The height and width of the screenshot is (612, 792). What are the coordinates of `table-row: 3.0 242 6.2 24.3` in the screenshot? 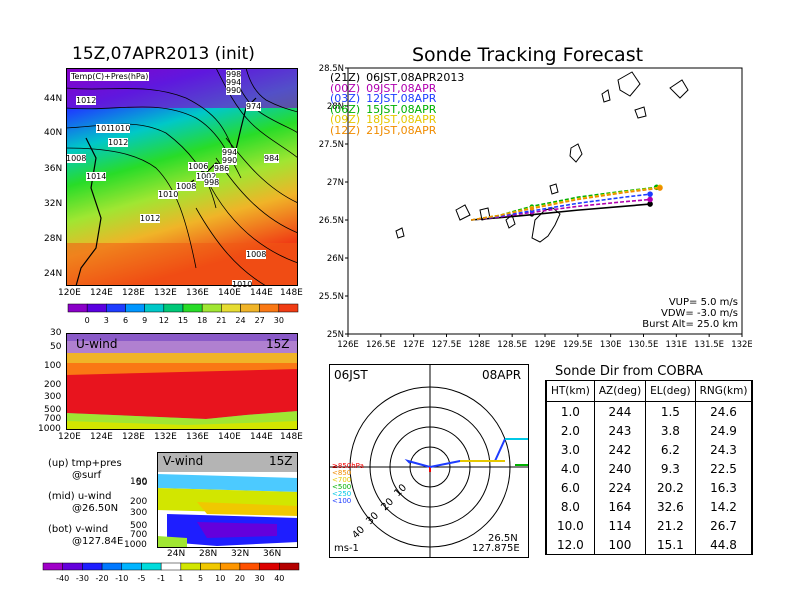 It's located at (649, 449).